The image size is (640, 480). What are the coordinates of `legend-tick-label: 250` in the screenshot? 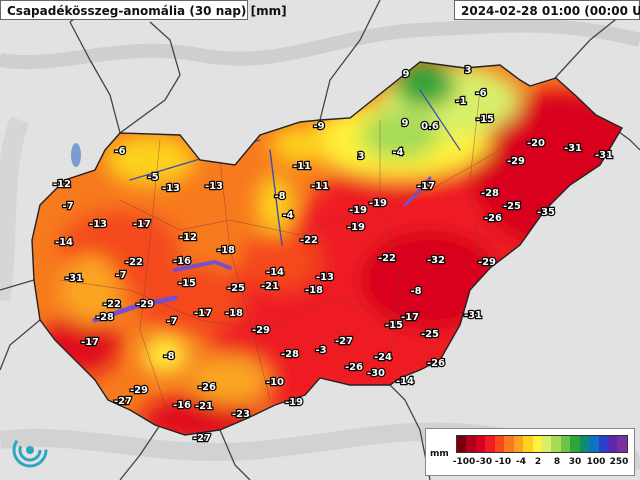 It's located at (619, 462).